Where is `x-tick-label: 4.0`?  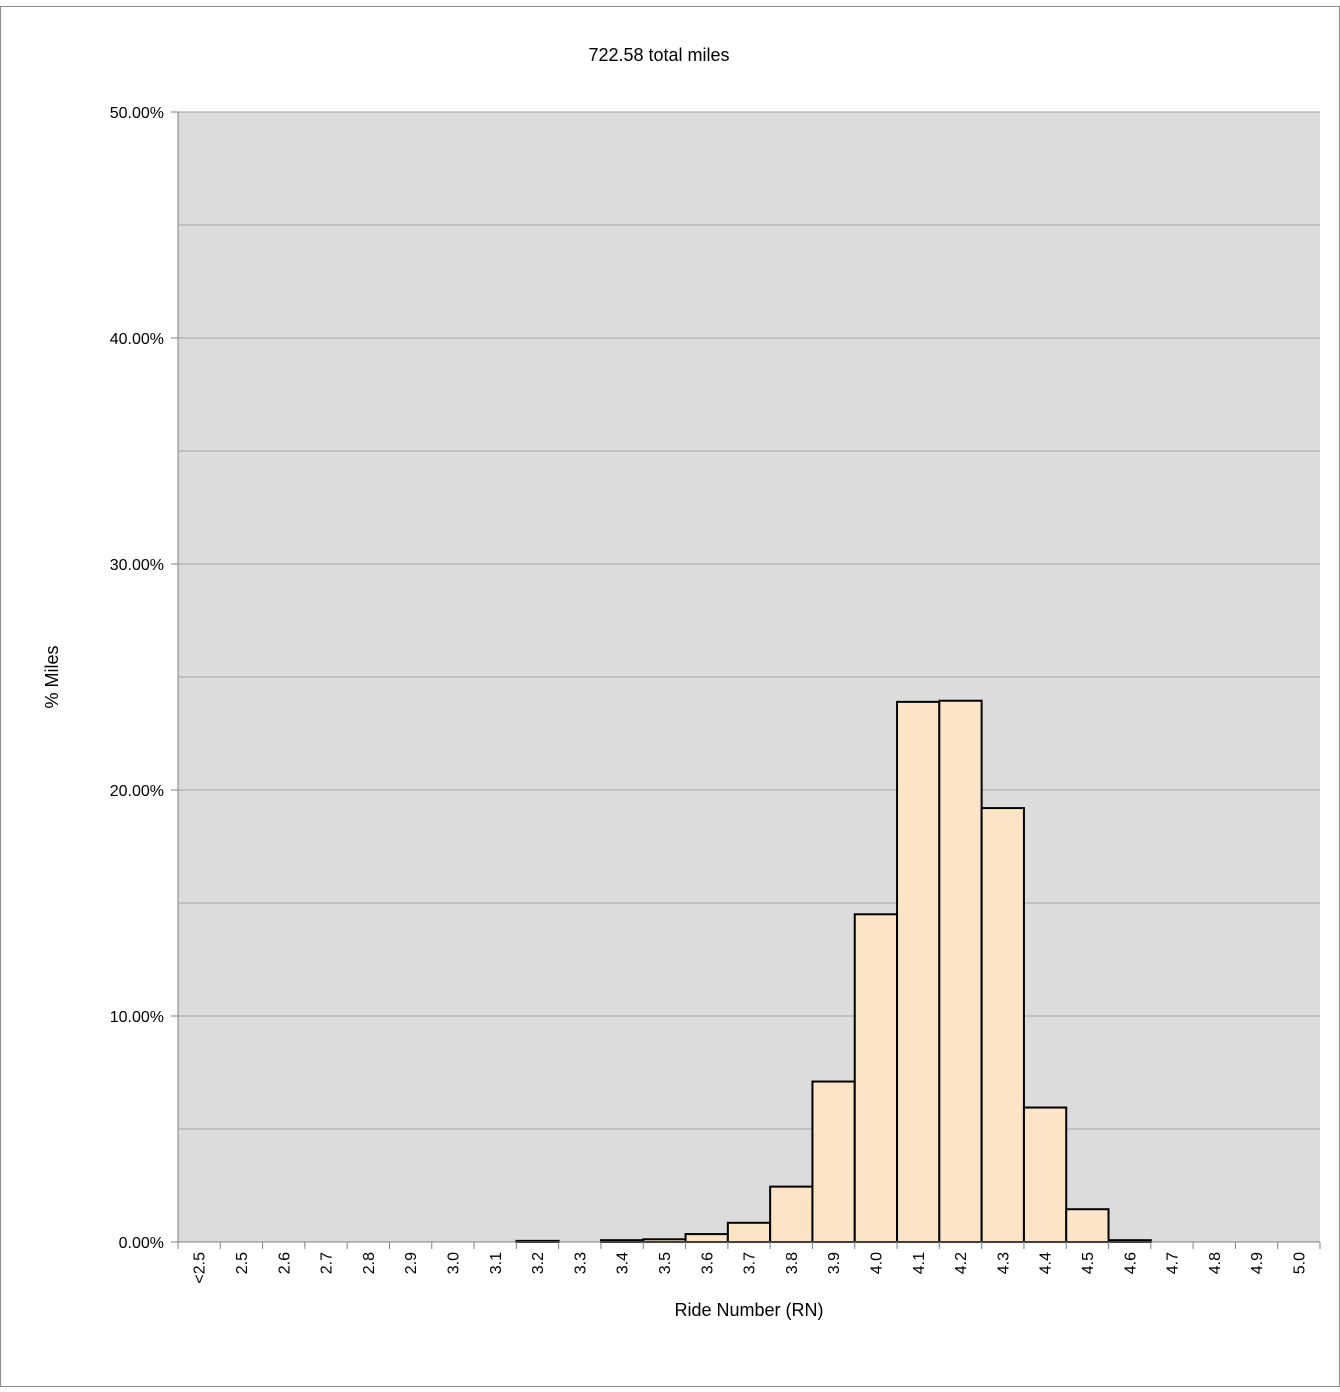
x-tick-label: 4.0 is located at coordinates (876, 1263).